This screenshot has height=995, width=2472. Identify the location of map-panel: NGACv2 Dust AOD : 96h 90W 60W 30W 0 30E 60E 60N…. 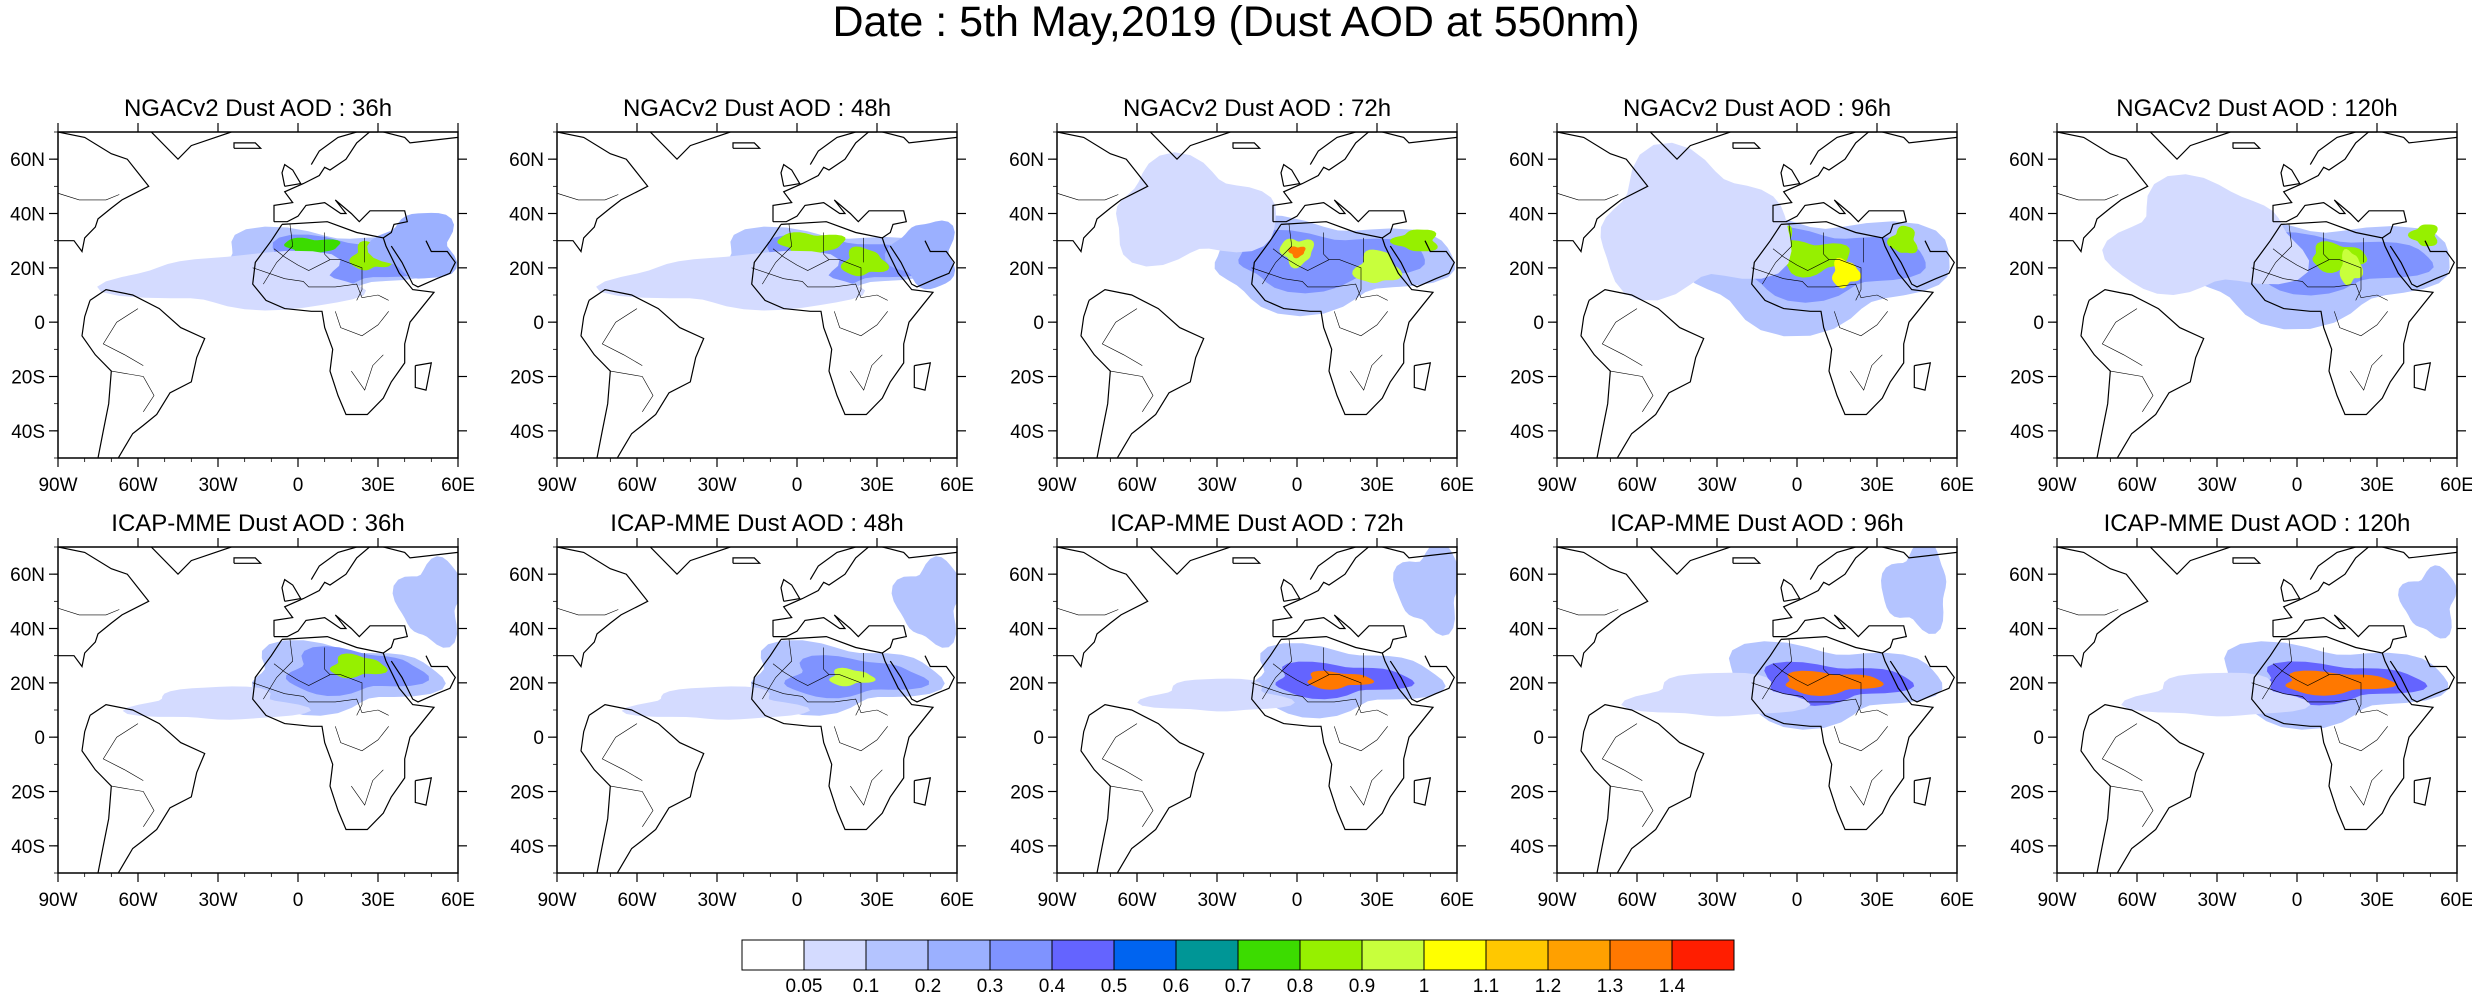
(1741, 295).